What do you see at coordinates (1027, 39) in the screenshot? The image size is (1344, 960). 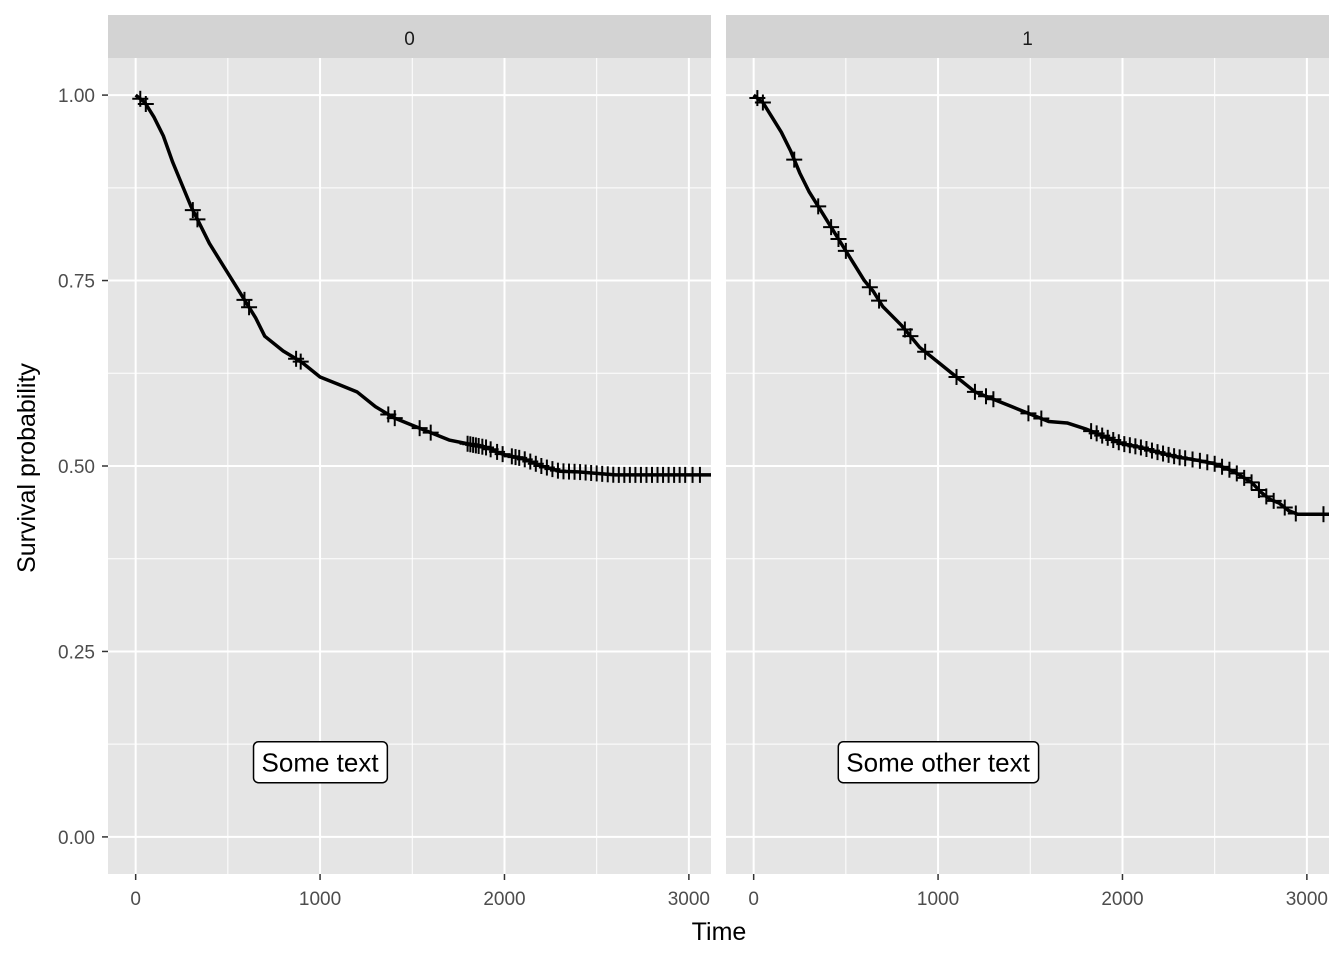 I see `facet-strip-label: 1` at bounding box center [1027, 39].